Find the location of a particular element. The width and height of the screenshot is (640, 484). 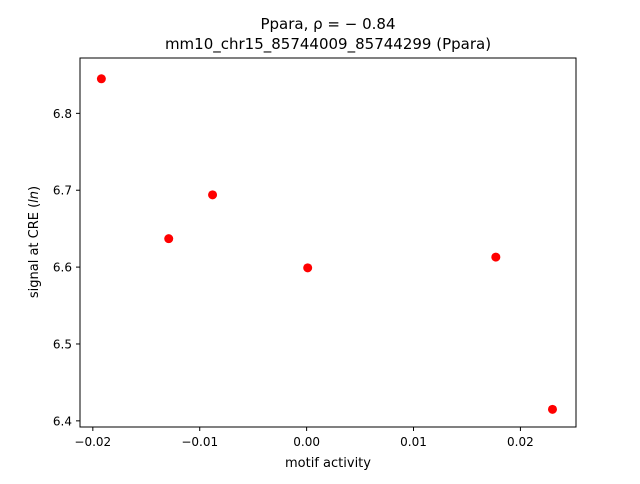

y-axis-label-close: ) is located at coordinates (34, 188).